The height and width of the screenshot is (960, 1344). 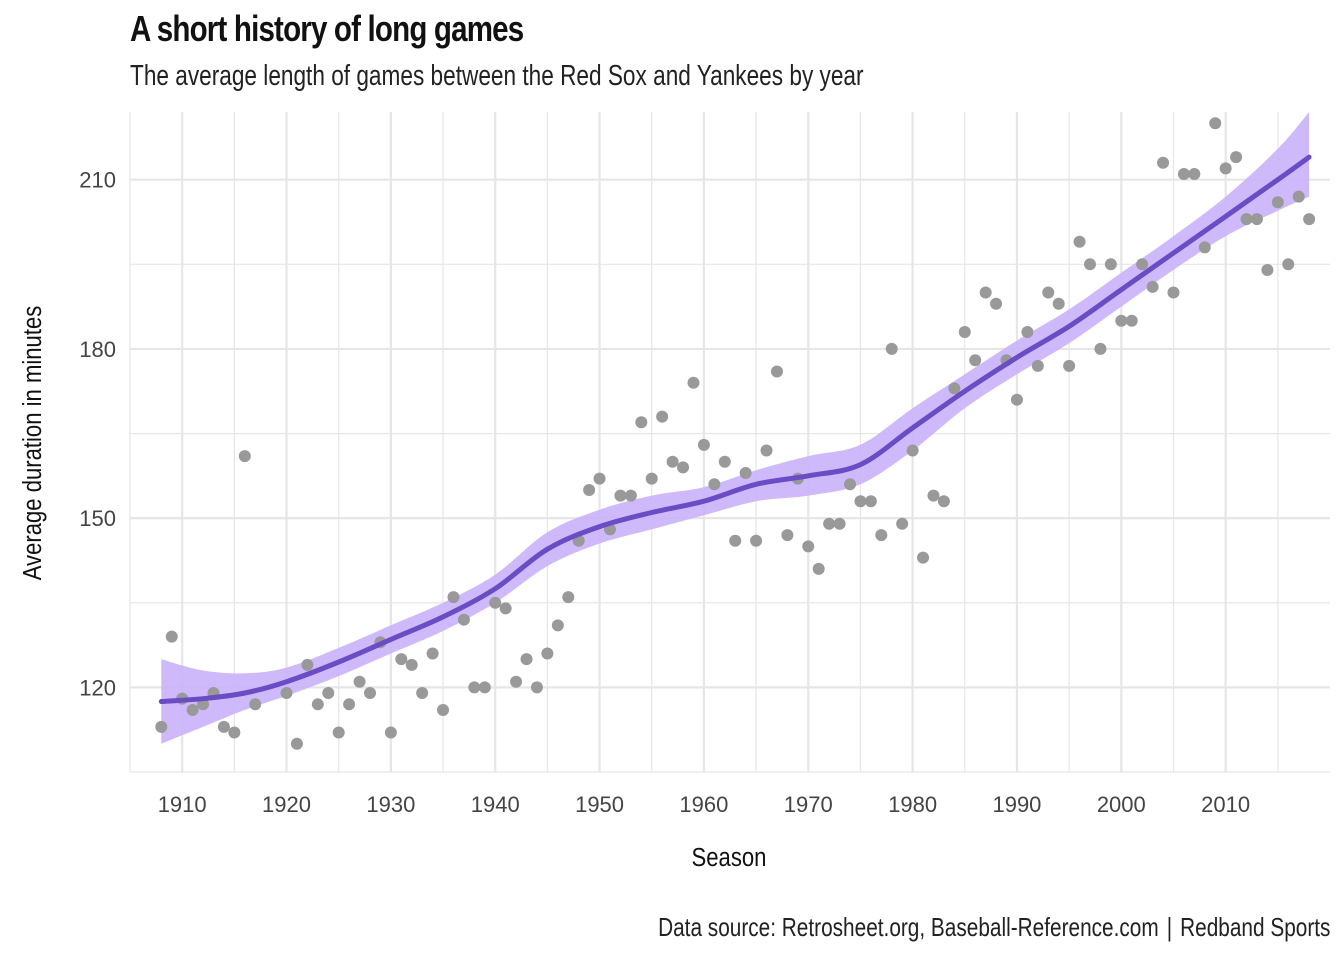 I want to click on x-tick-label: 1930, so click(x=390, y=804).